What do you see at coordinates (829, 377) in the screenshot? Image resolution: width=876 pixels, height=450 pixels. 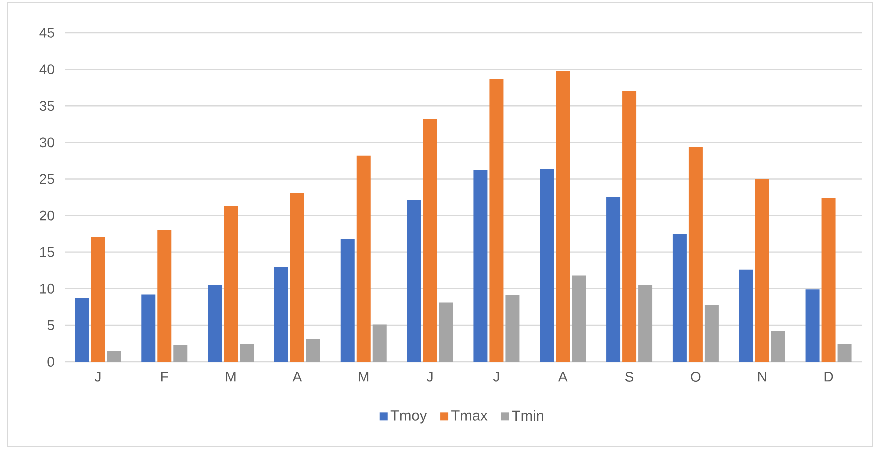 I see `x-tick-label: D` at bounding box center [829, 377].